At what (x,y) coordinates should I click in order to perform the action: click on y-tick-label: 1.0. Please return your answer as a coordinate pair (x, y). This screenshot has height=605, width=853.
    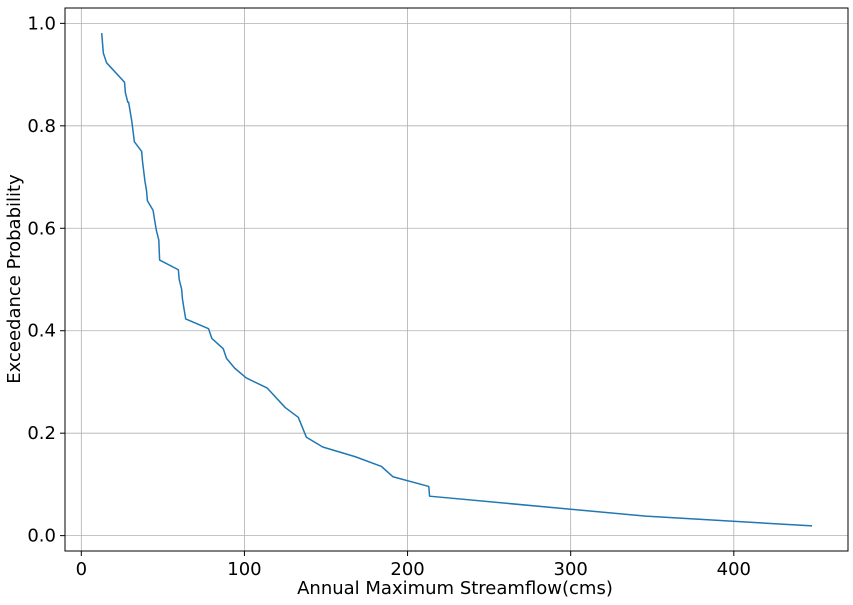
    Looking at the image, I should click on (41, 23).